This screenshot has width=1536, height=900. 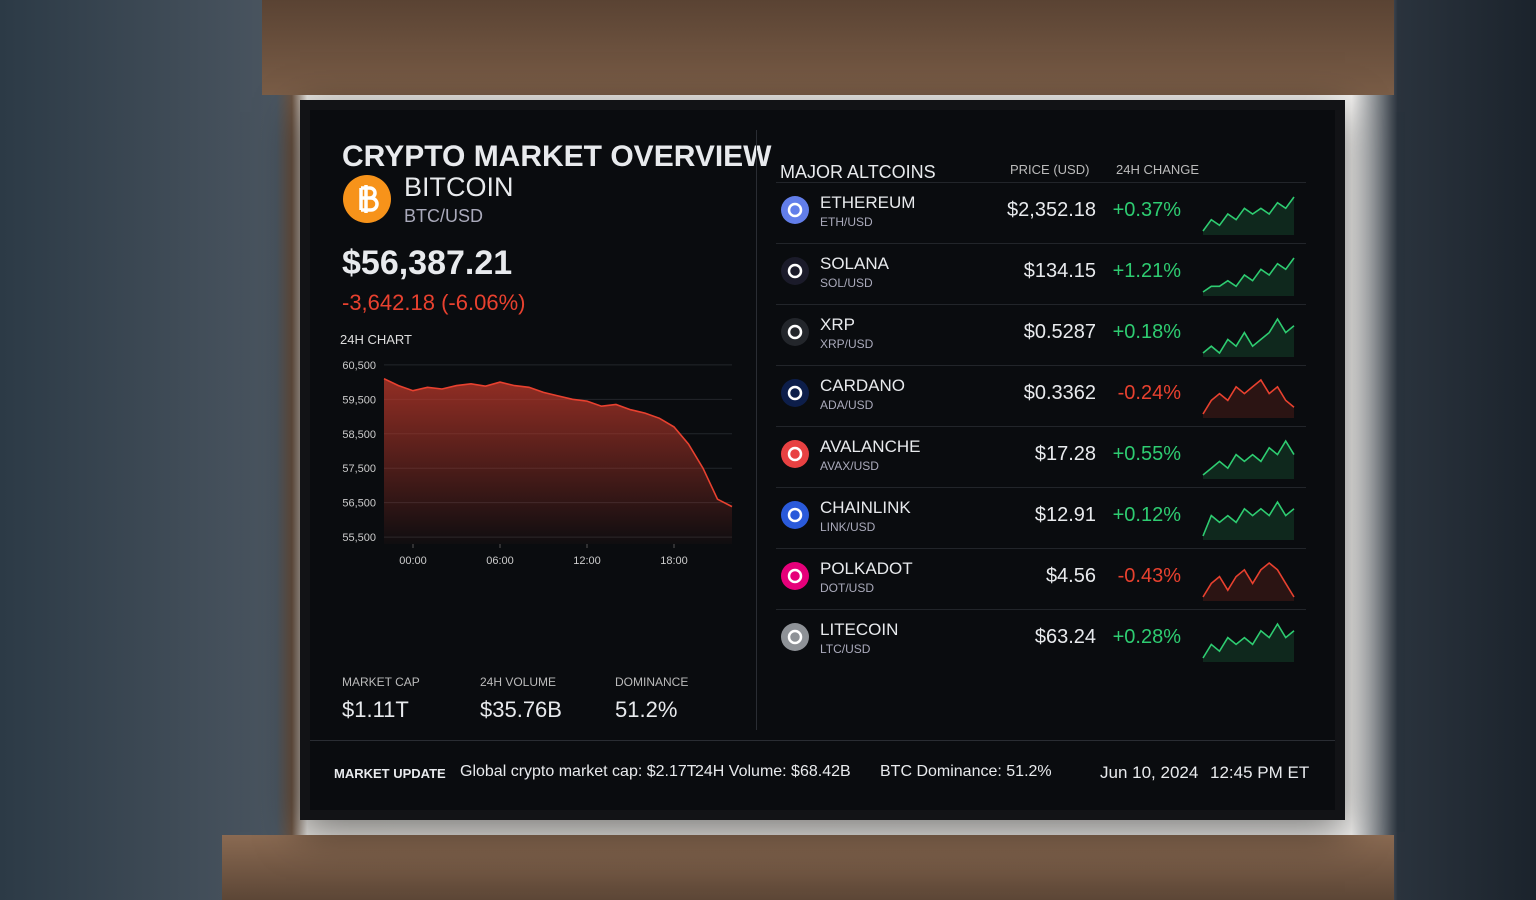 What do you see at coordinates (847, 588) in the screenshot?
I see `coin-pair: DOT/USD` at bounding box center [847, 588].